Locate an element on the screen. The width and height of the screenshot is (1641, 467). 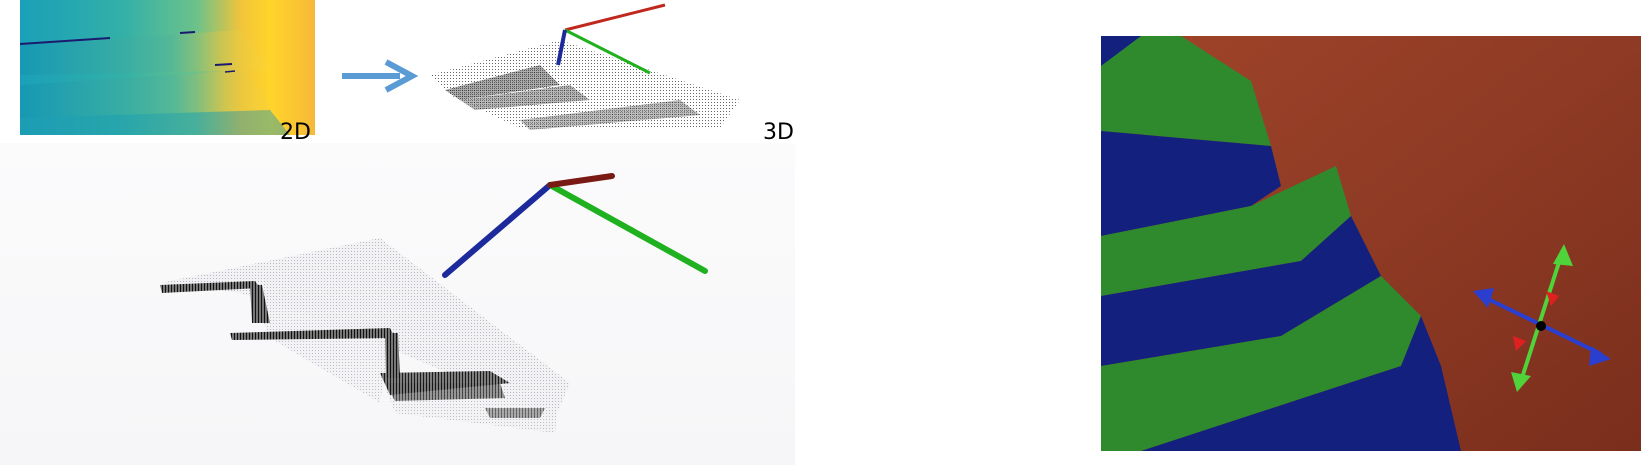
label-3d: 3D is located at coordinates (778, 132).